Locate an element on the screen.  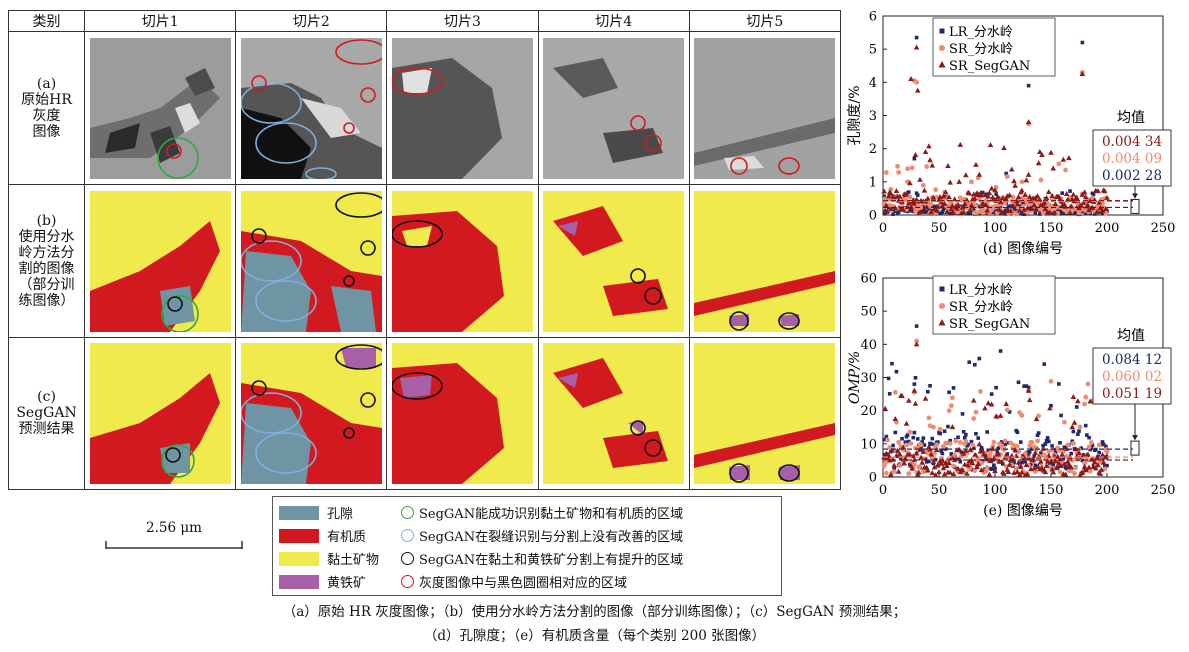
y-tick-label: 30 is located at coordinates (868, 378).